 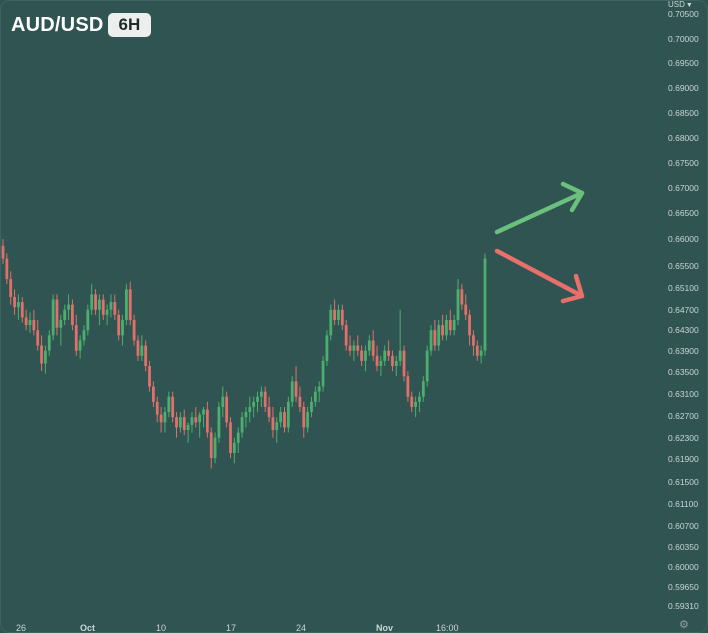 I want to click on chart-header: AUD/USD 6H, so click(x=81, y=25).